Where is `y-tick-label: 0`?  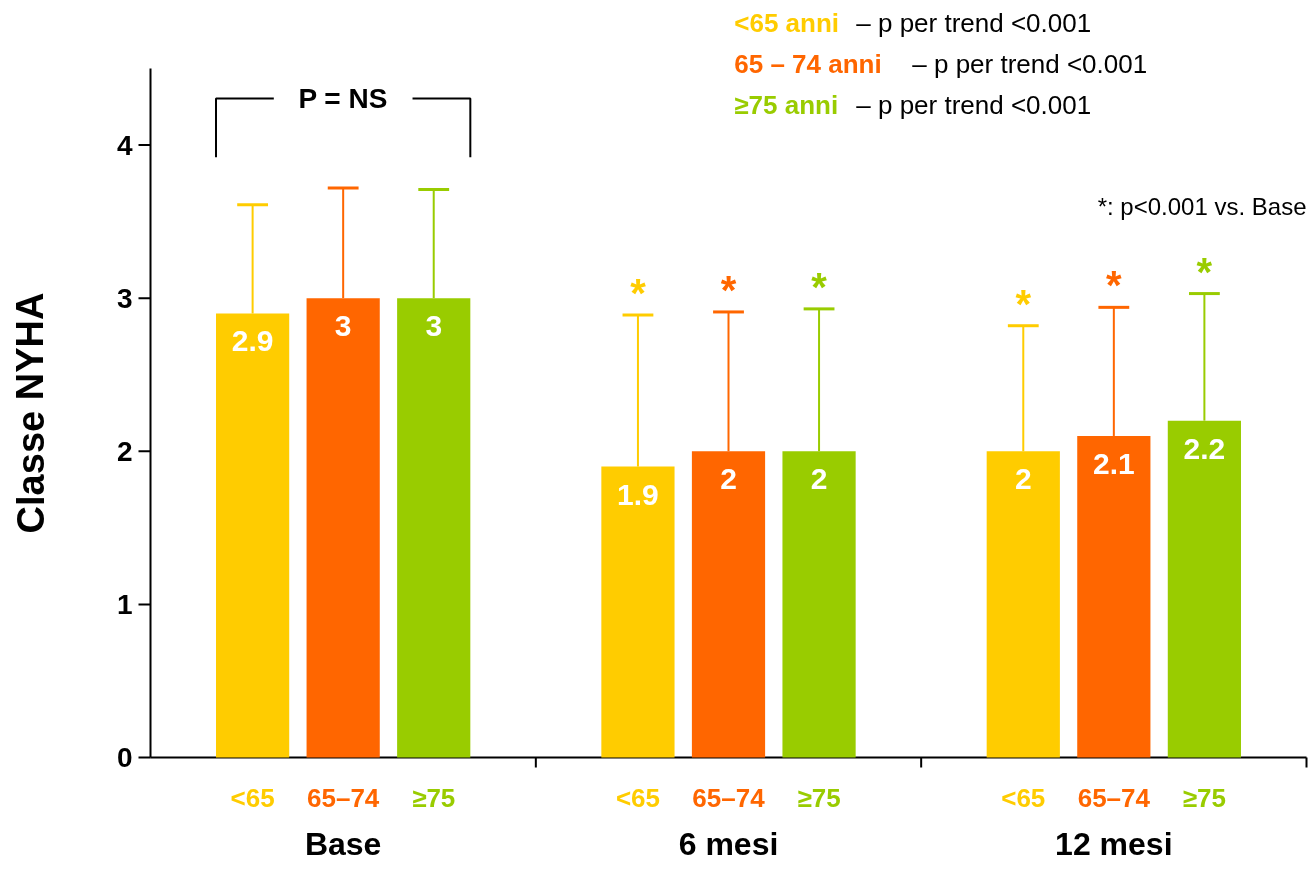 y-tick-label: 0 is located at coordinates (124, 757).